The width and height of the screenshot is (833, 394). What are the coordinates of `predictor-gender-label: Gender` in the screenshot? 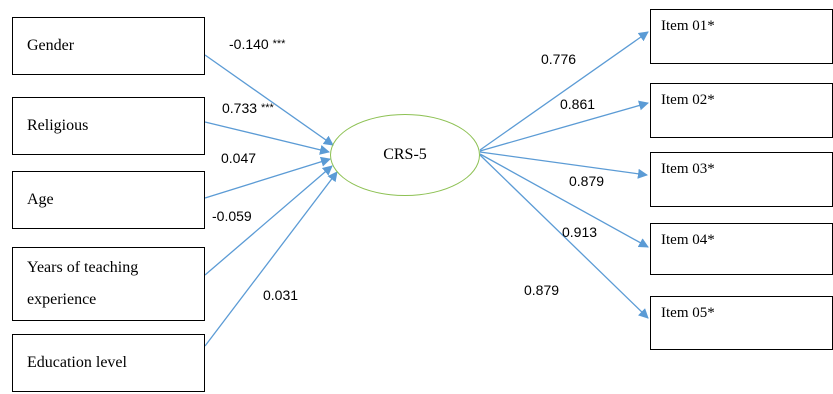 It's located at (51, 45).